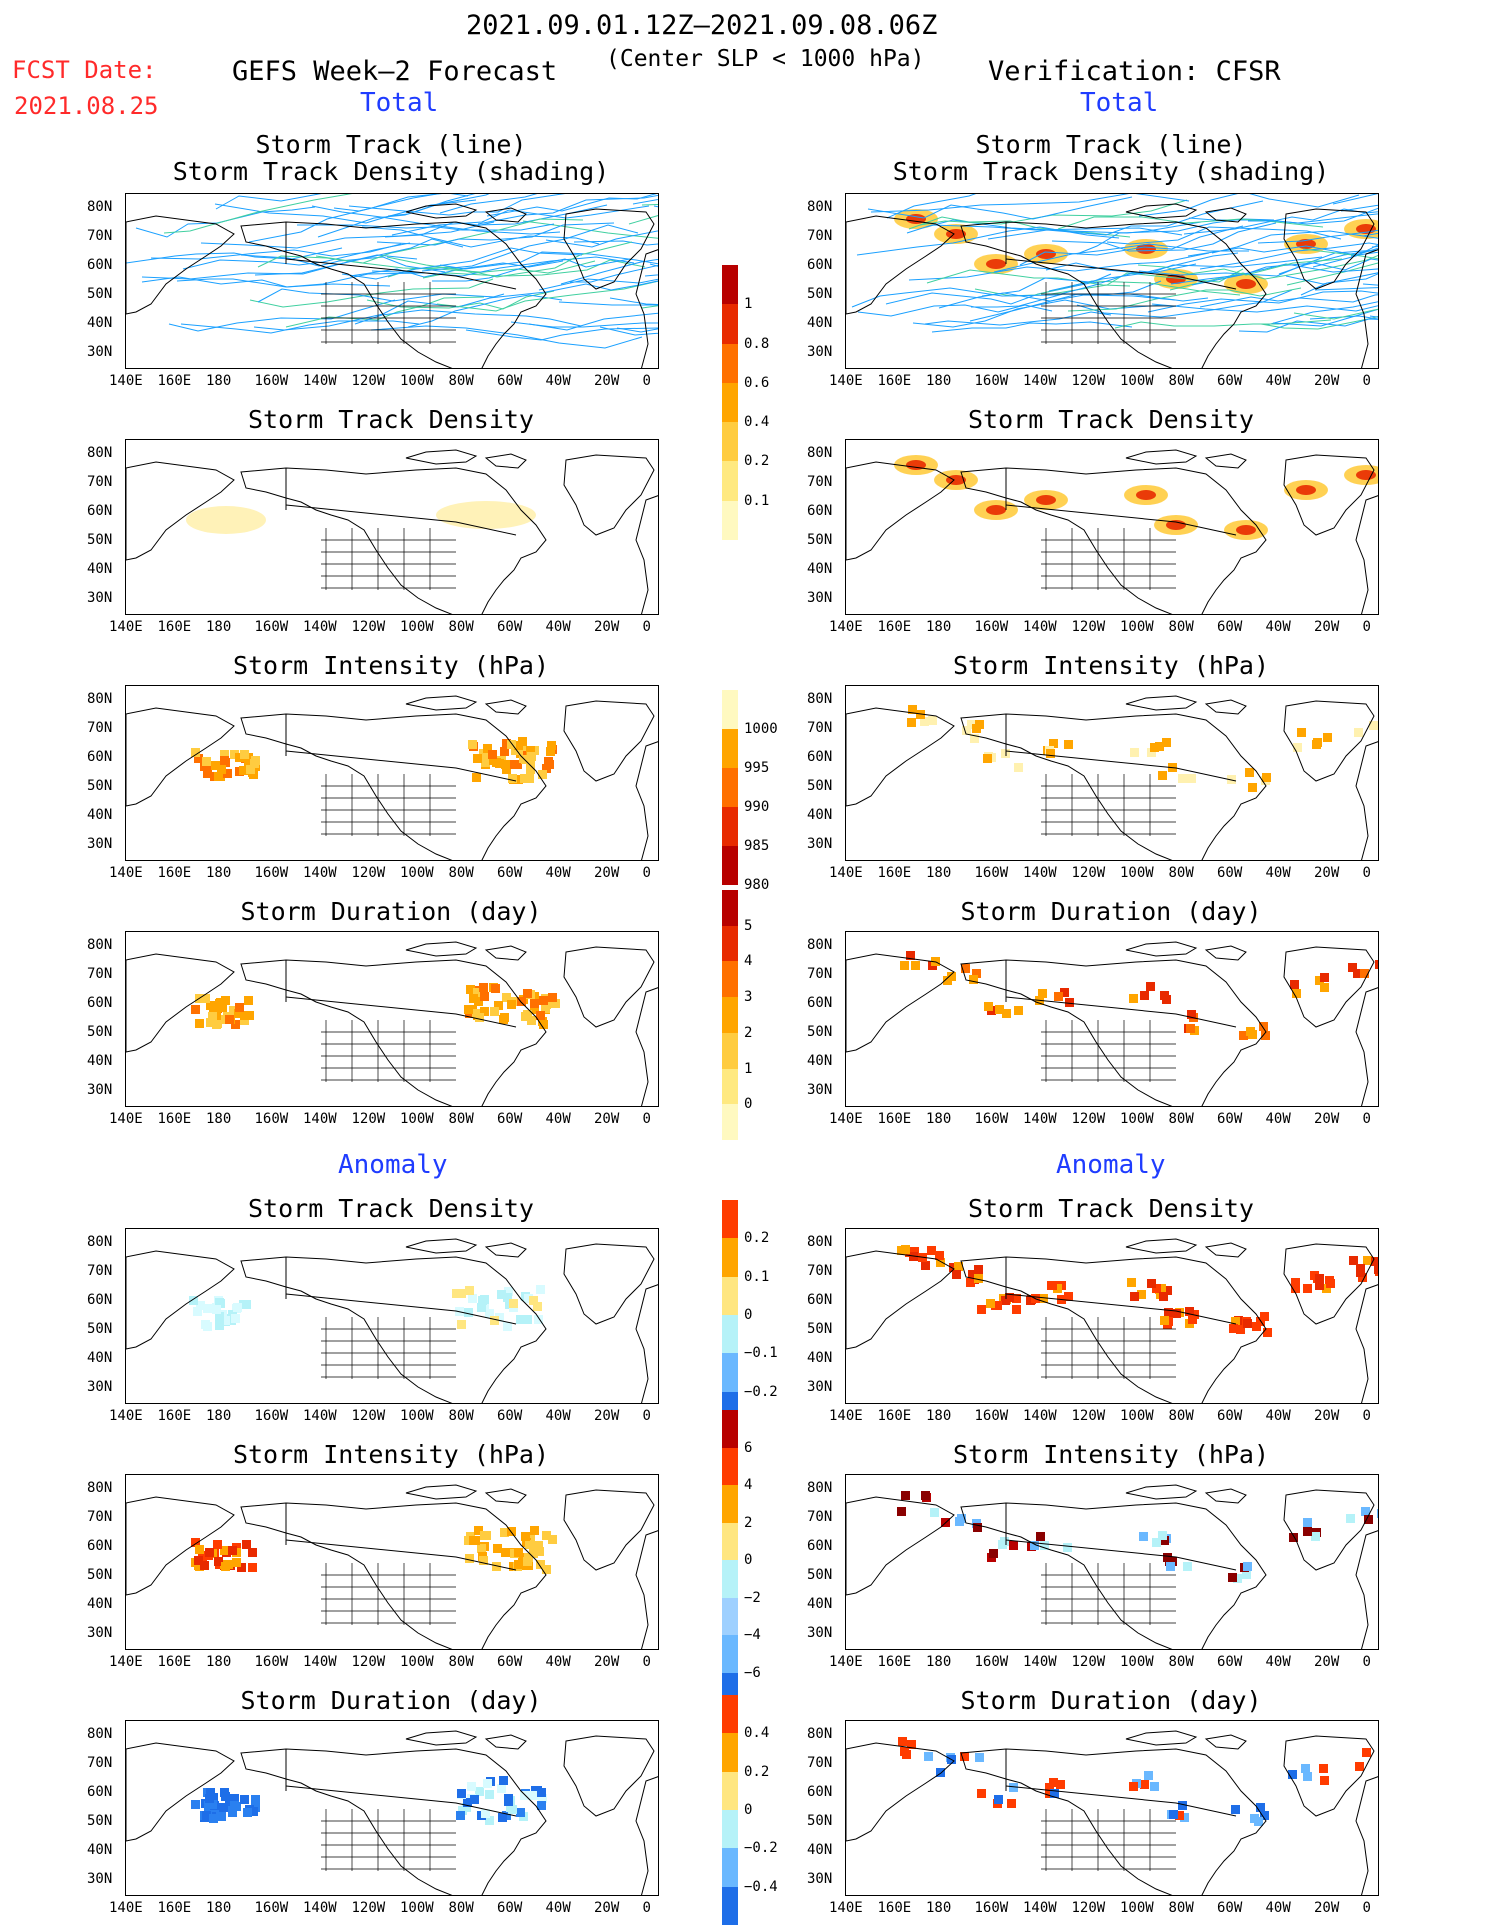 The image size is (1487, 1925). Describe the element at coordinates (368, 1908) in the screenshot. I see `lon-tick-label: 120W` at that location.